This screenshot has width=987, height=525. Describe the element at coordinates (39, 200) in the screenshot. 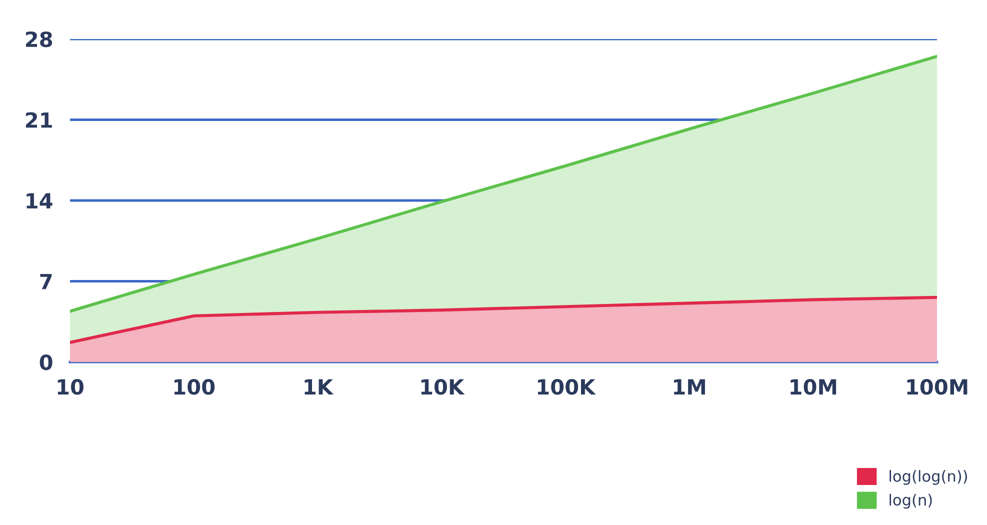

I see `y-tick-label: 14` at that location.